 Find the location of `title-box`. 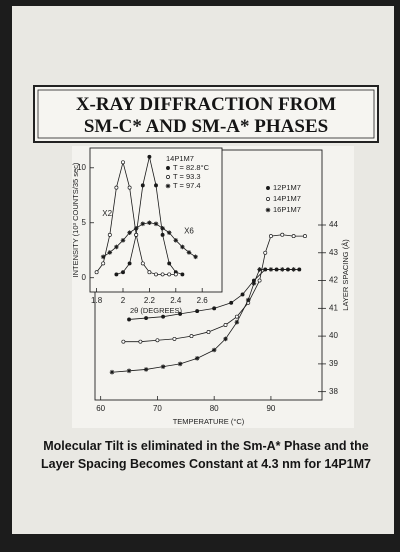

title-box is located at coordinates (206, 114).